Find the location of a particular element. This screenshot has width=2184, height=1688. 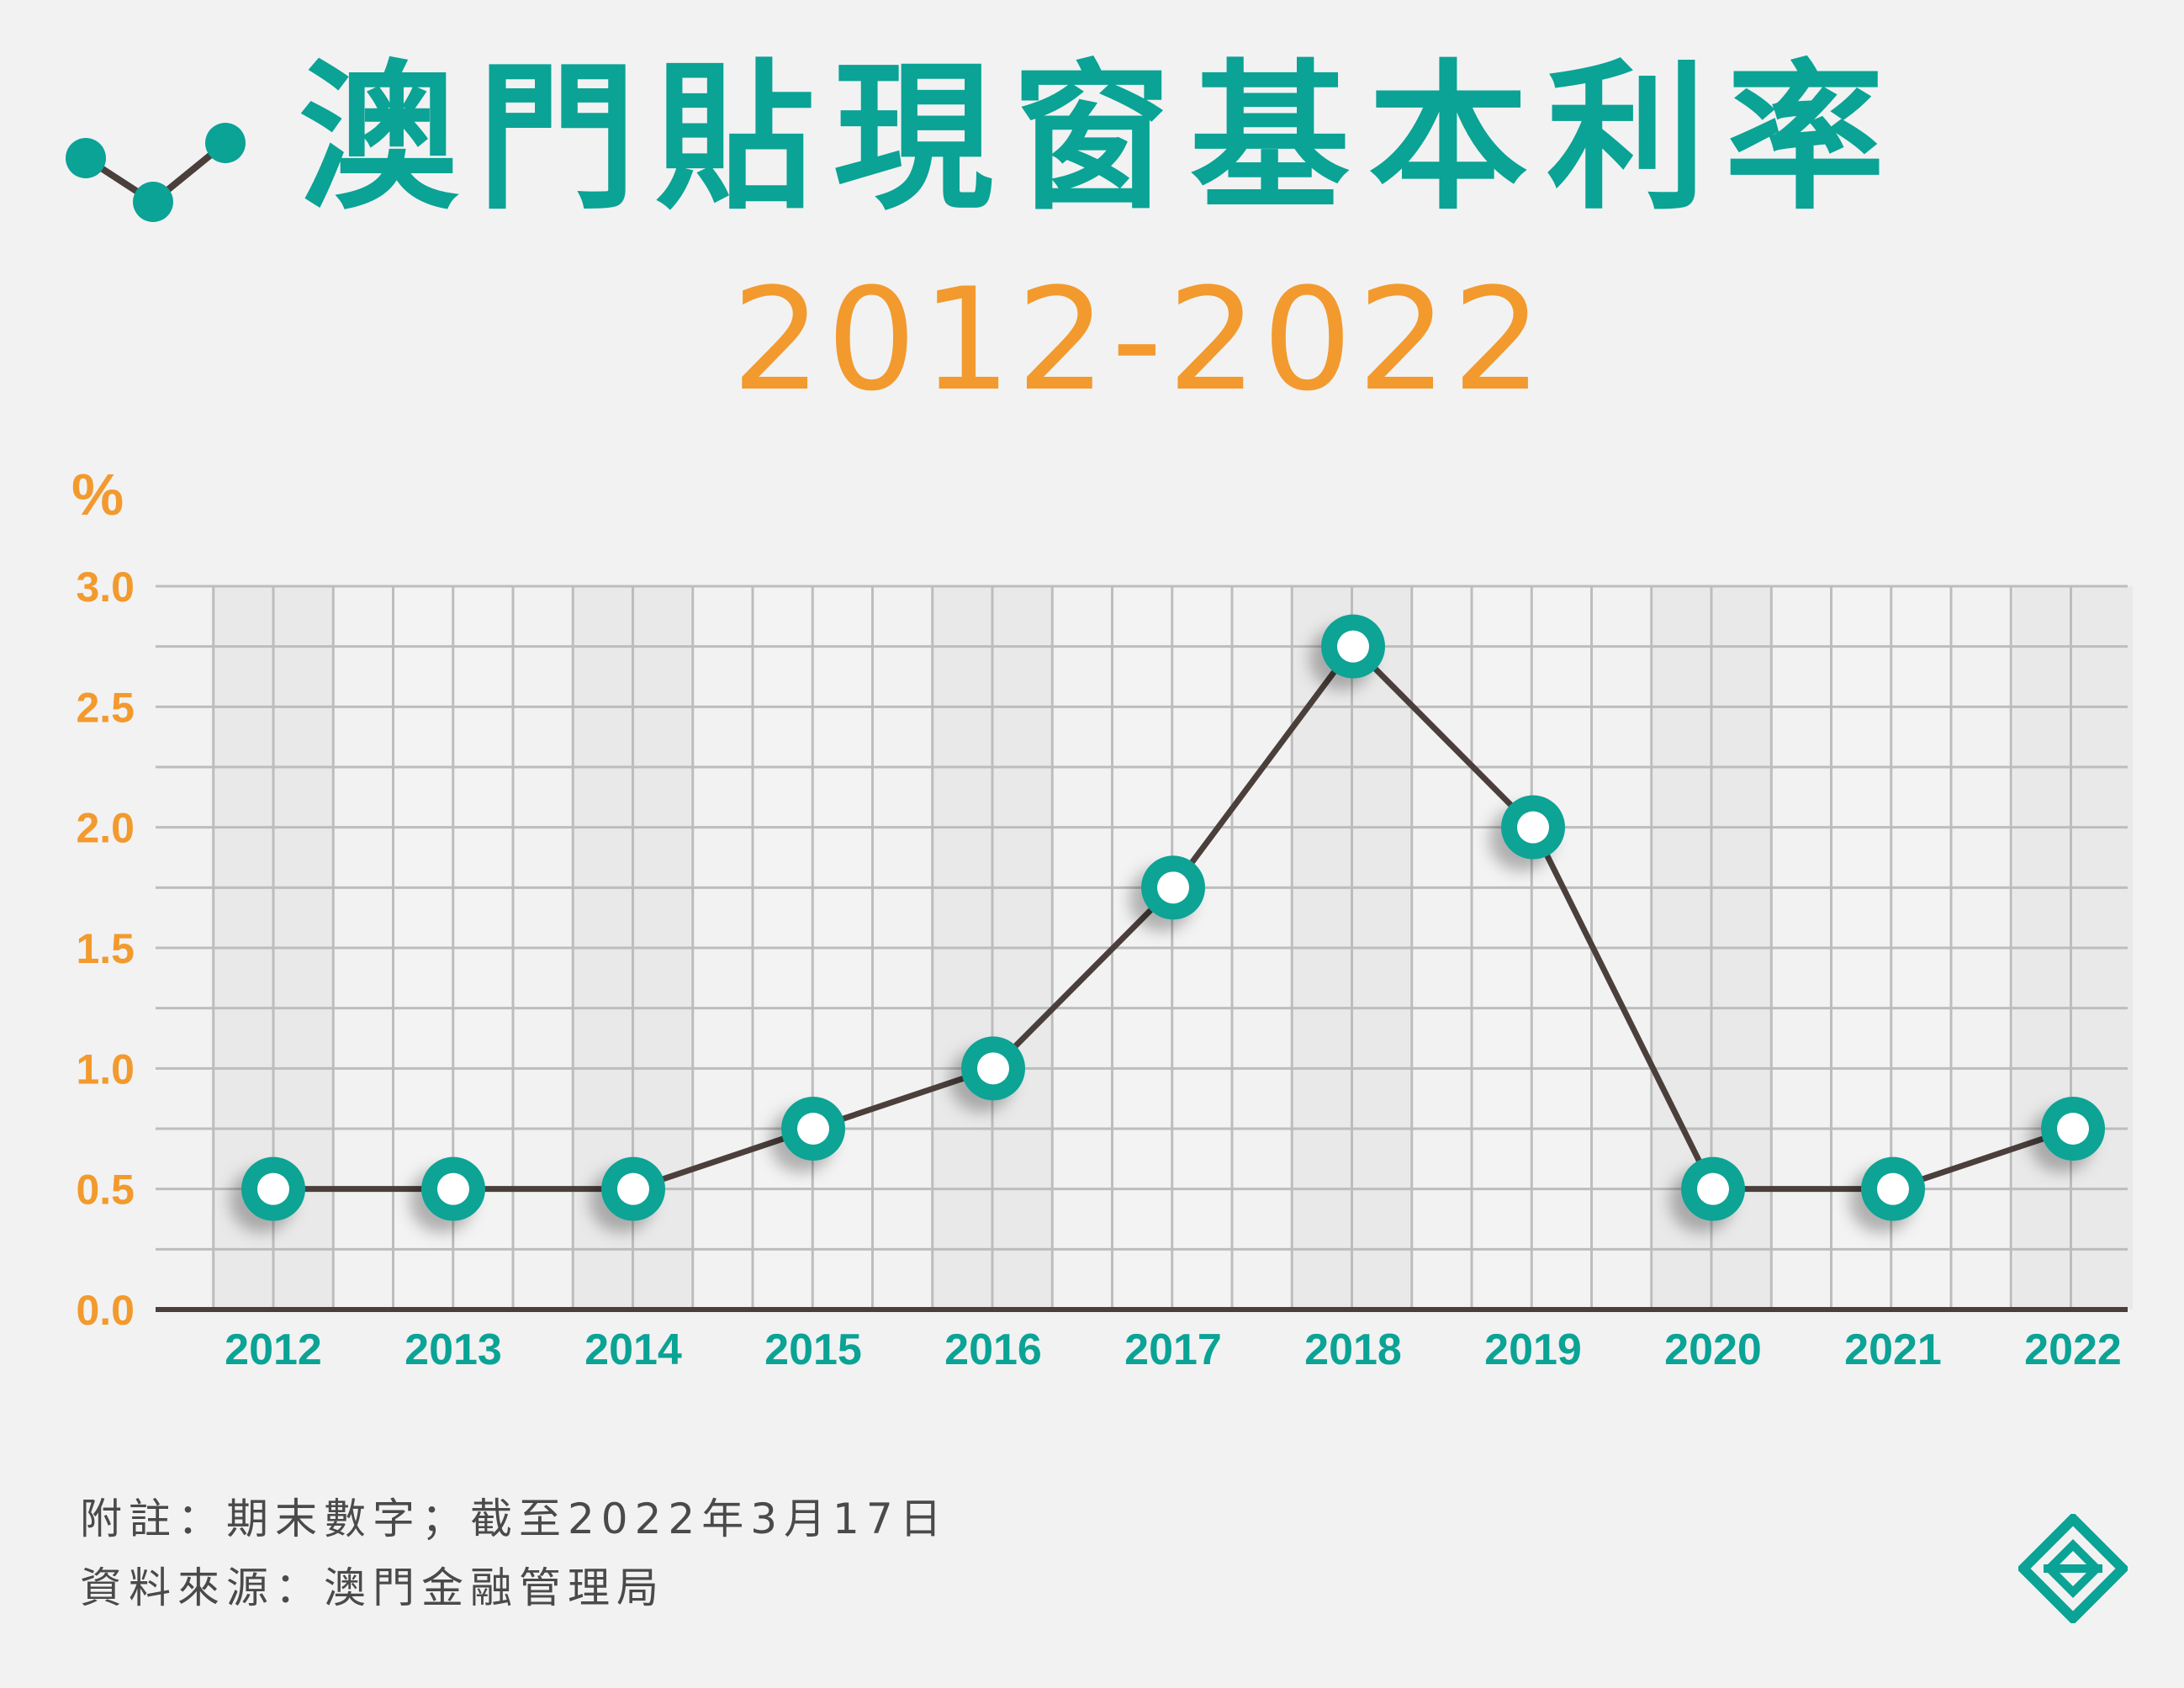

x-tick-label: 2018 is located at coordinates (1353, 1350).